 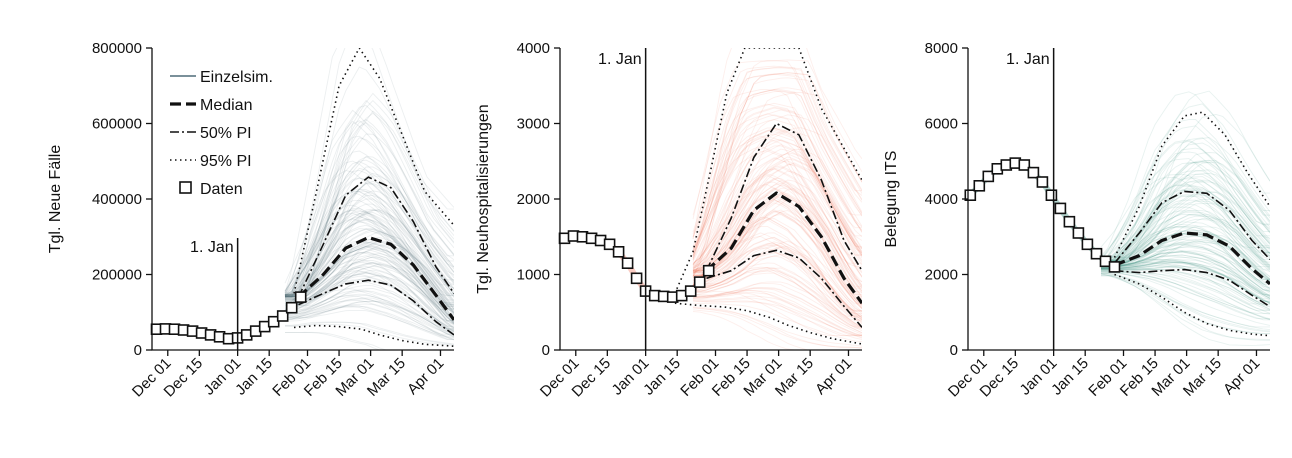 What do you see at coordinates (941, 124) in the screenshot?
I see `y-tick-label: 6000` at bounding box center [941, 124].